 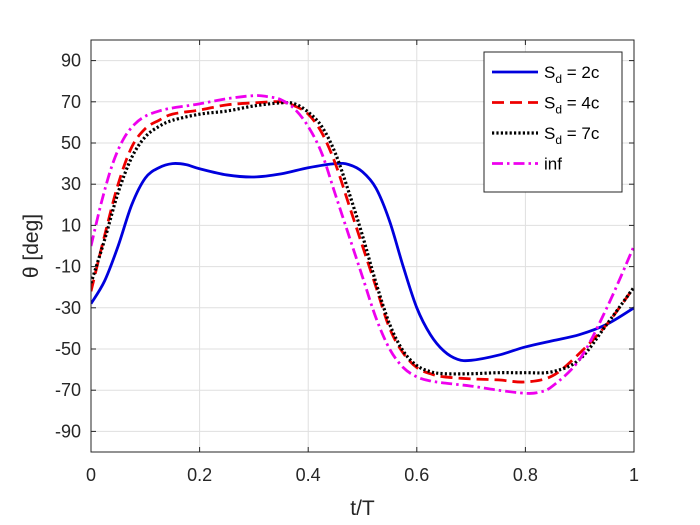 What do you see at coordinates (68, 349) in the screenshot?
I see `y-tick-label: -50` at bounding box center [68, 349].